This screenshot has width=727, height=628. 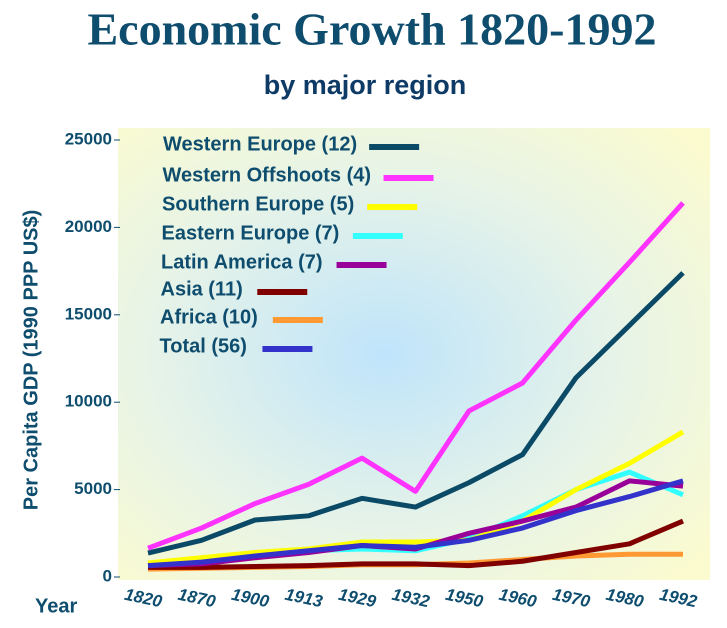 What do you see at coordinates (678, 598) in the screenshot?
I see `x-tick-label: 1992` at bounding box center [678, 598].